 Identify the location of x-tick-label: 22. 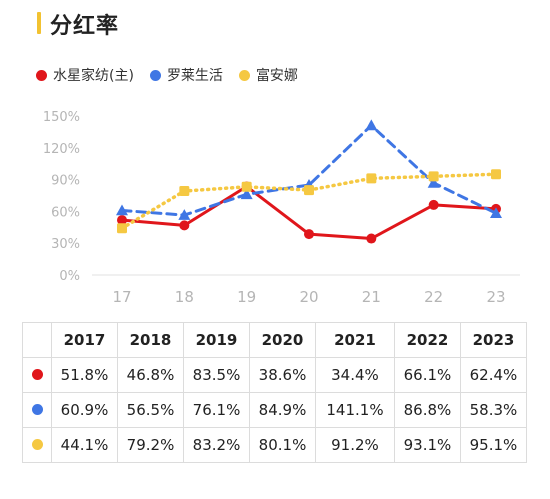
(433, 297).